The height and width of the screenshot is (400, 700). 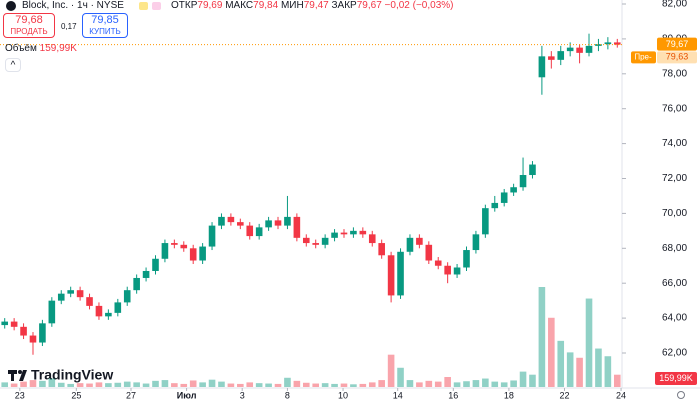 What do you see at coordinates (21, 48) in the screenshot?
I see `volume-label: Объём` at bounding box center [21, 48].